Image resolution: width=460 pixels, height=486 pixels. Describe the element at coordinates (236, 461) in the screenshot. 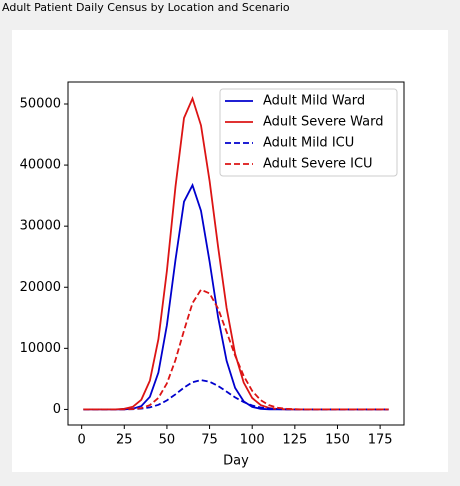

I see `x-axis-label: Day` at that location.